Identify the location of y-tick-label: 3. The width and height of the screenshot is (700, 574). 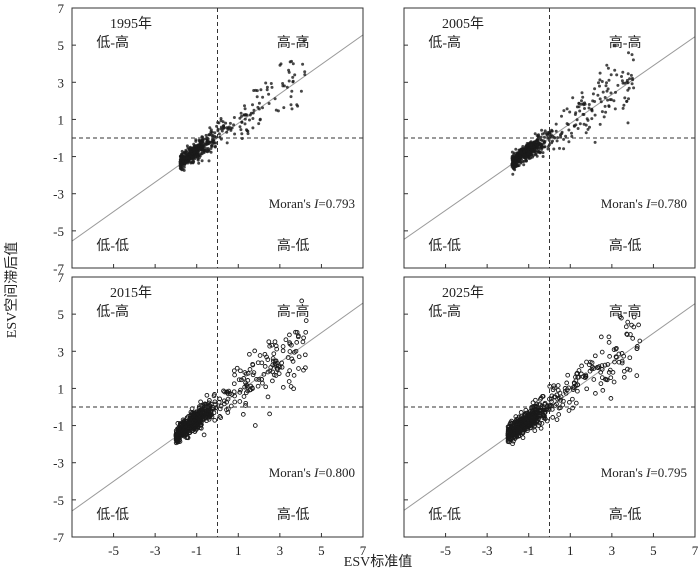
(61, 351).